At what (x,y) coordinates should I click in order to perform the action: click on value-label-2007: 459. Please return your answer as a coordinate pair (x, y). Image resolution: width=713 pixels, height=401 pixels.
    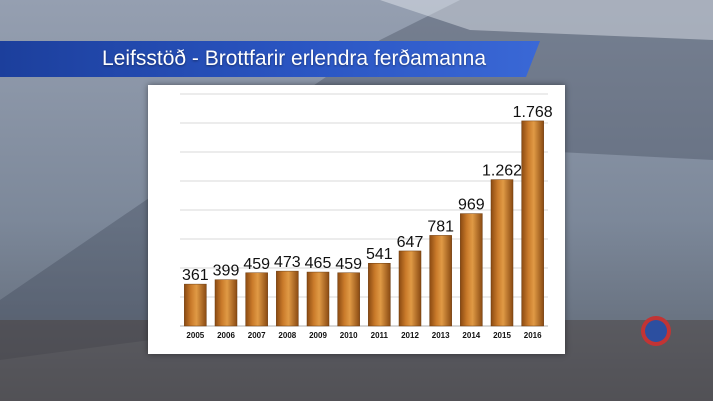
    Looking at the image, I should click on (256, 264).